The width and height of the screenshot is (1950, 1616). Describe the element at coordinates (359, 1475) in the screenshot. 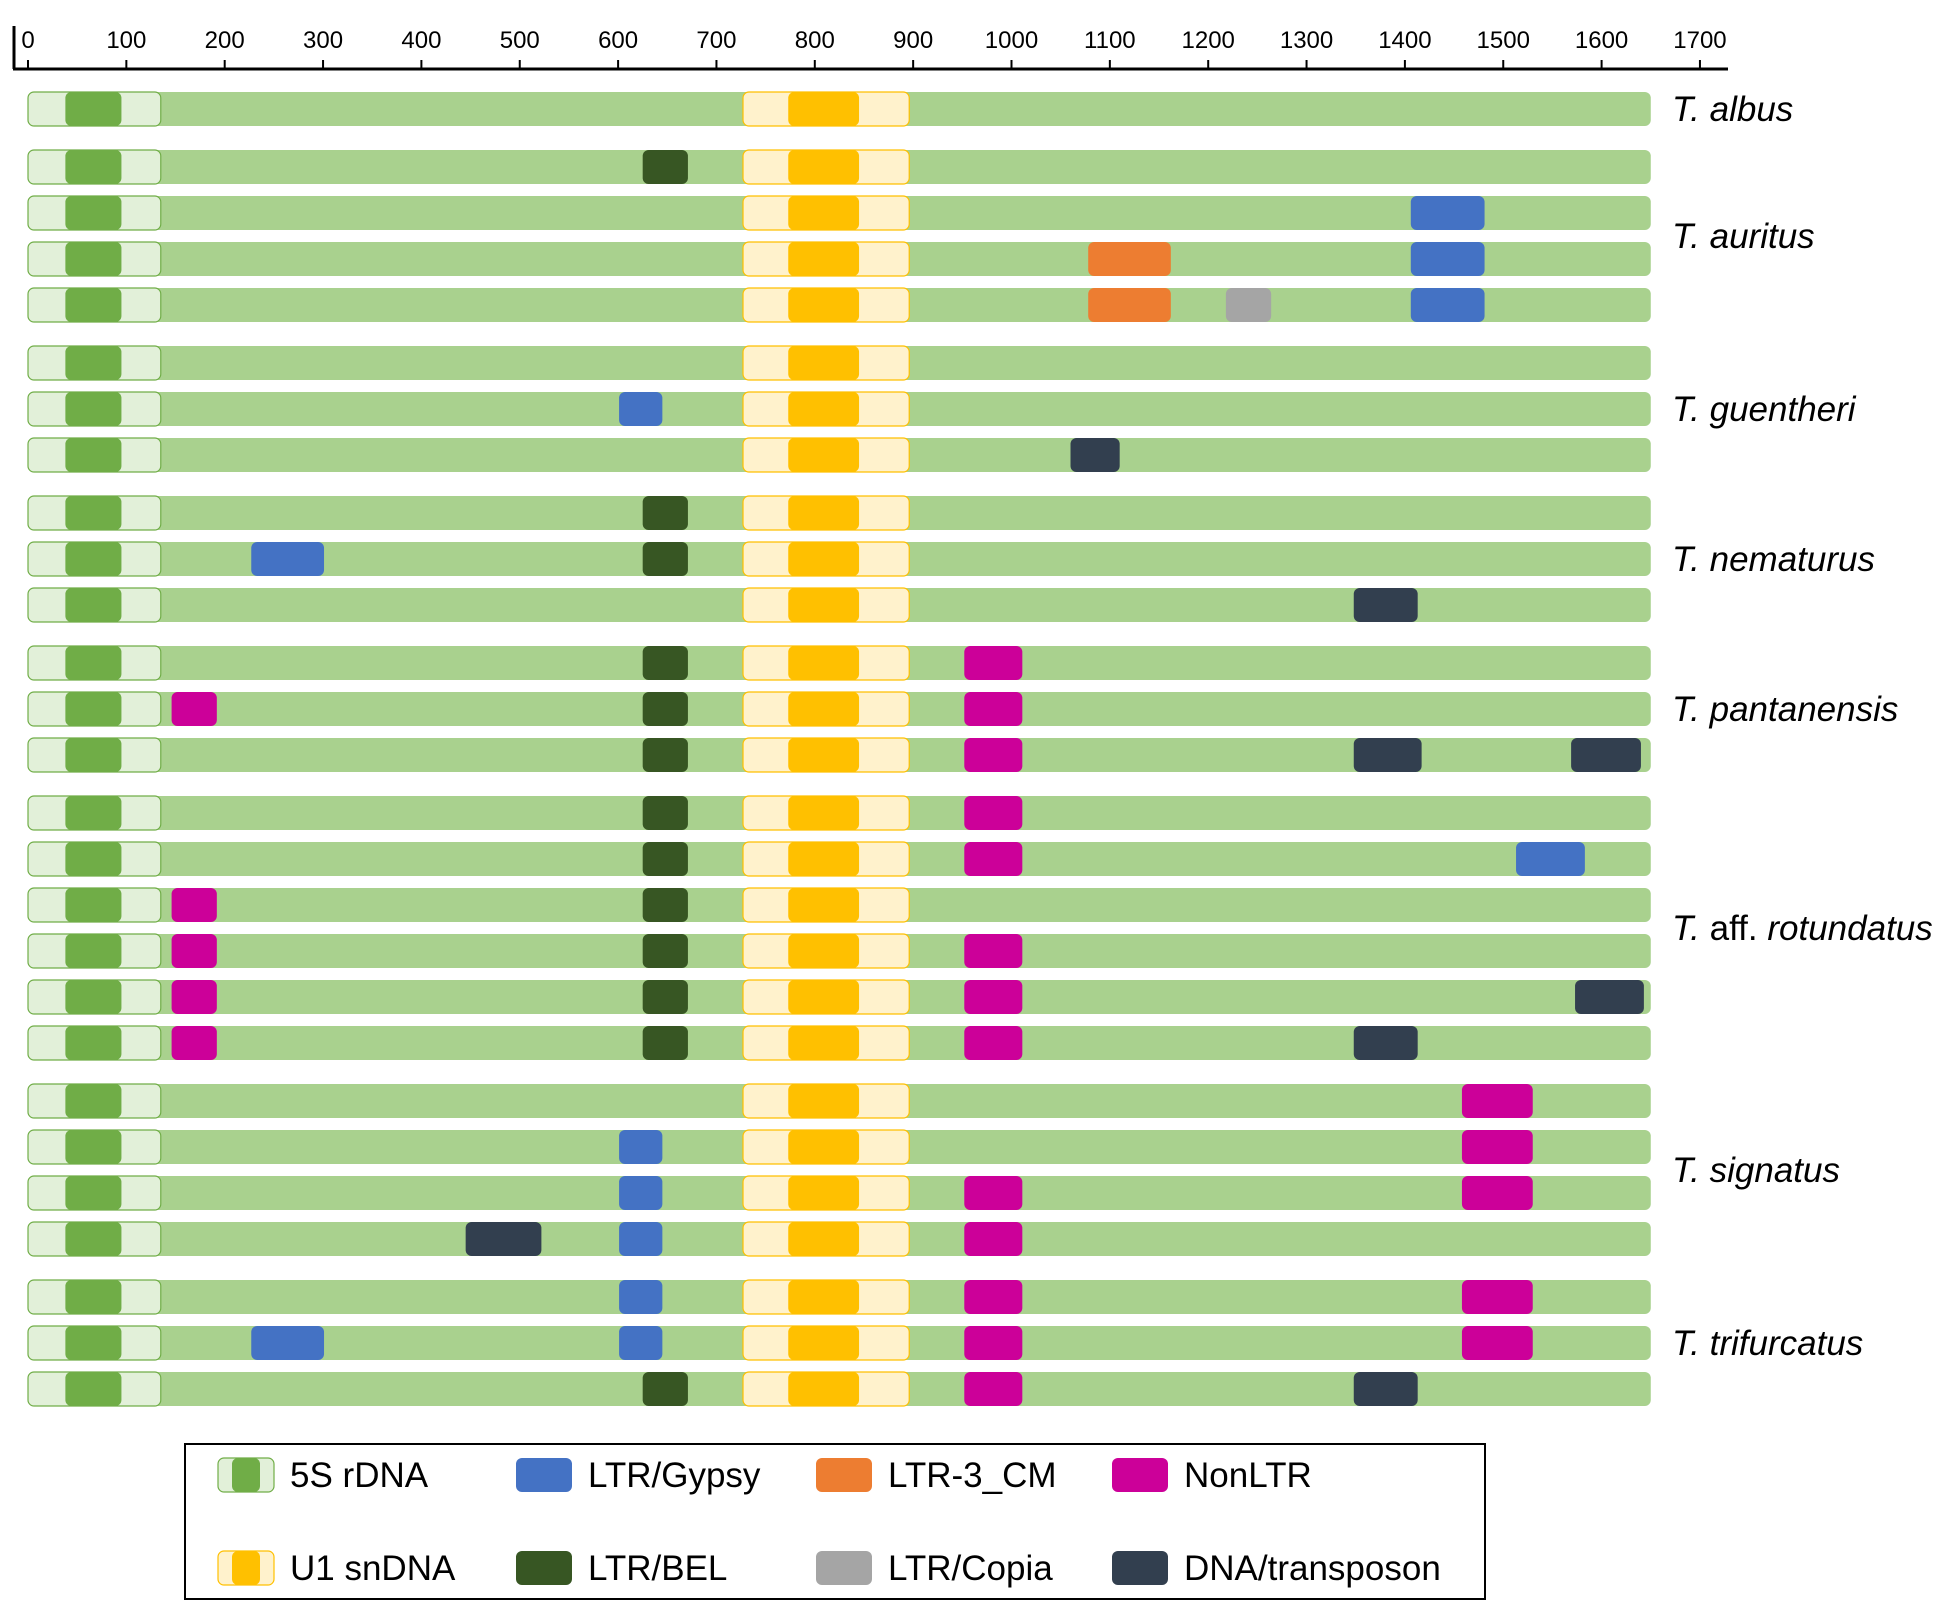

I see `legend-label: 5S rDNA` at that location.